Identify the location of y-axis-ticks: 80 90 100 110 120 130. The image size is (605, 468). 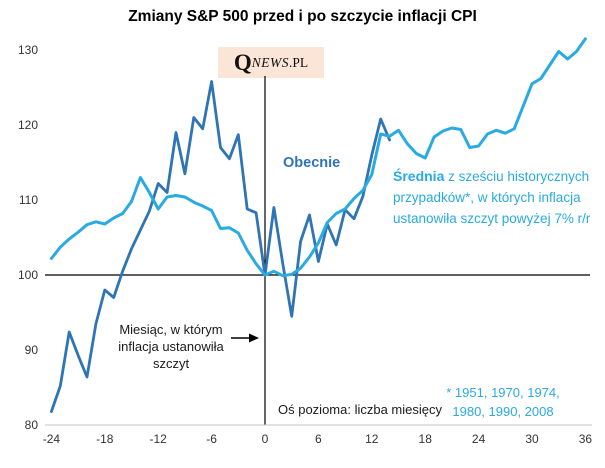
(28, 237).